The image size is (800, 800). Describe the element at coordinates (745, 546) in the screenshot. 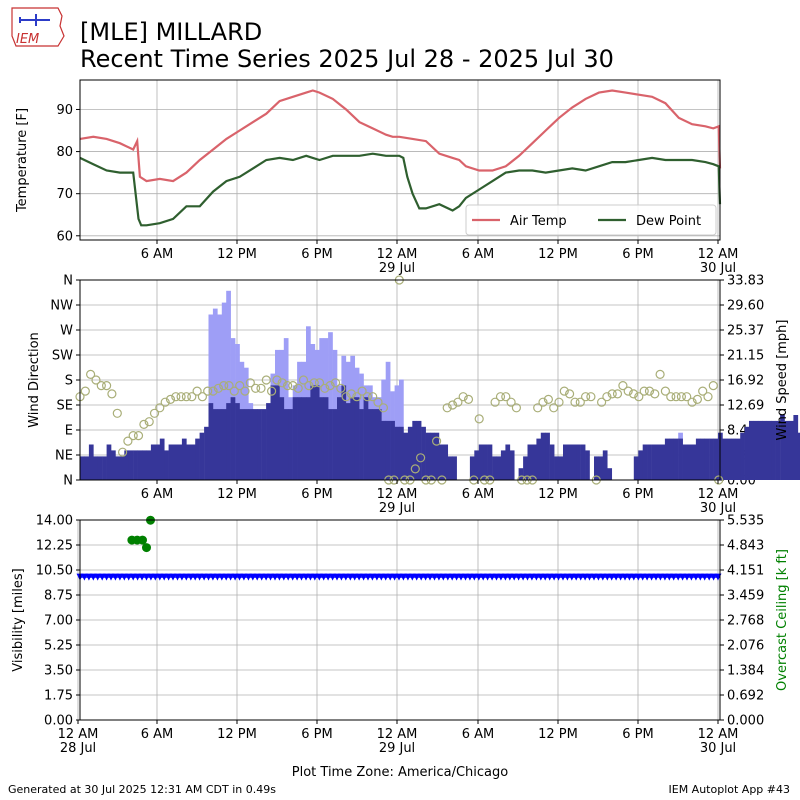

I see `ceiling-tick-label: 4.843` at that location.